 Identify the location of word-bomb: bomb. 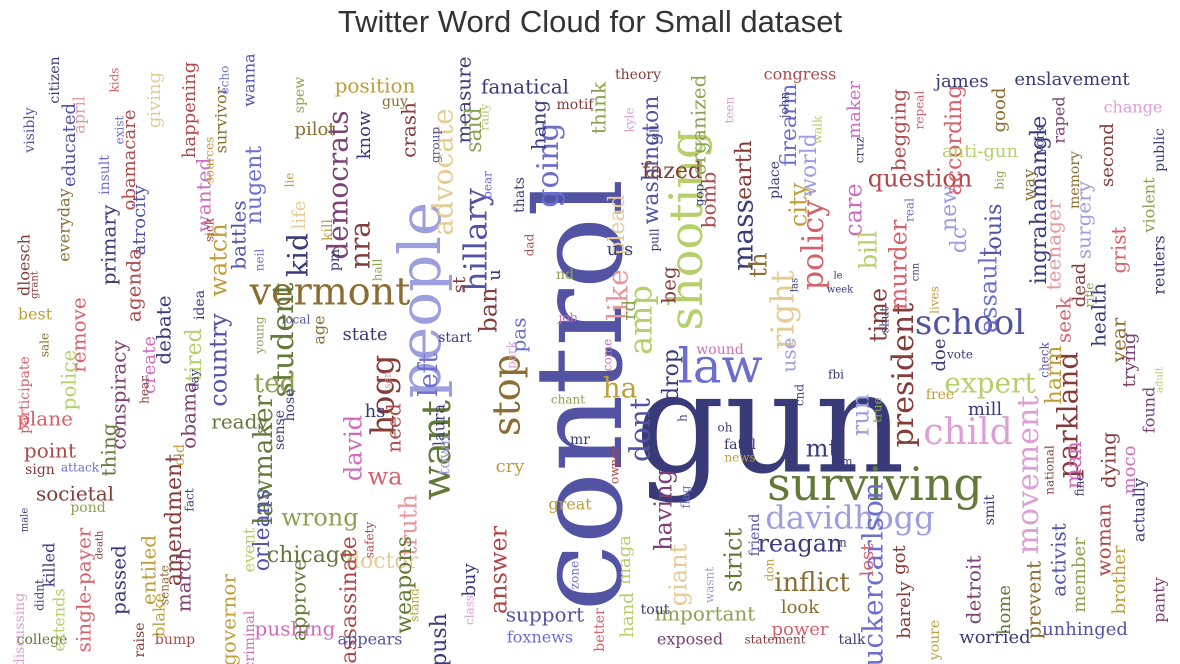
(709, 200).